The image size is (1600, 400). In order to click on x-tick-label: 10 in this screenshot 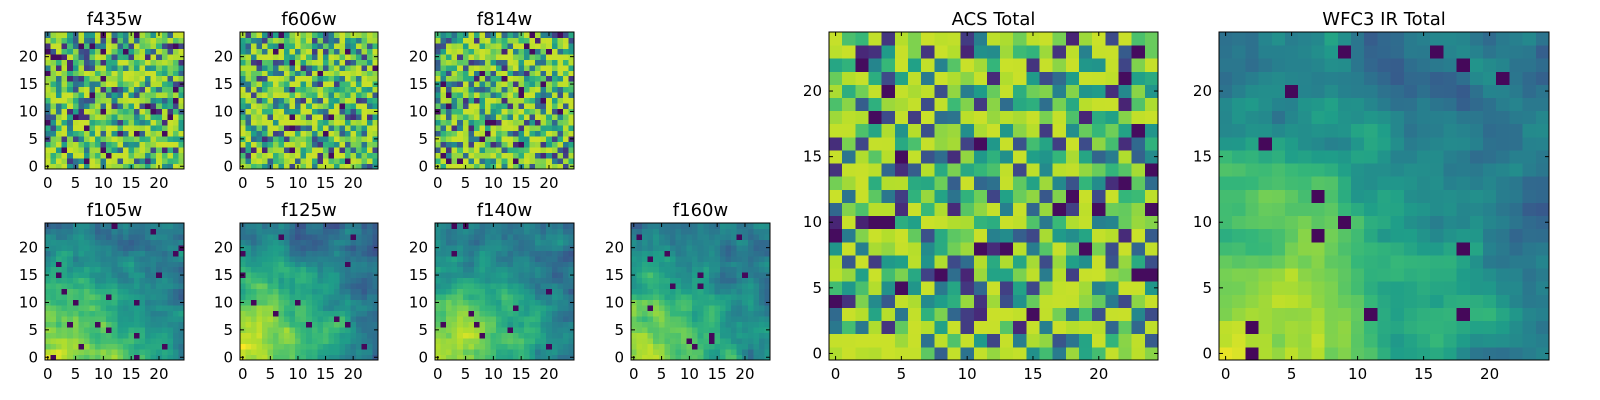, I will do `click(297, 183)`.